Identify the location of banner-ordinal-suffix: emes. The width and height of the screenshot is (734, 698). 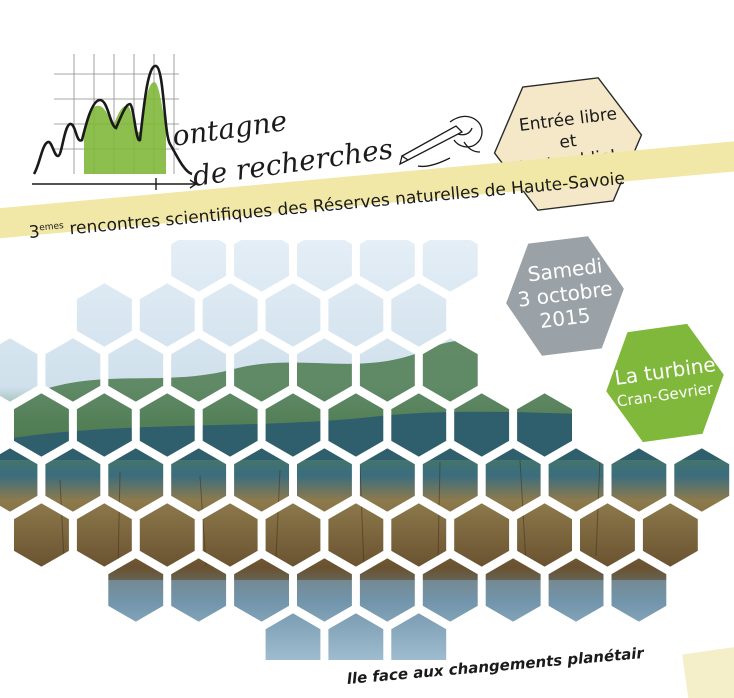
(51, 227).